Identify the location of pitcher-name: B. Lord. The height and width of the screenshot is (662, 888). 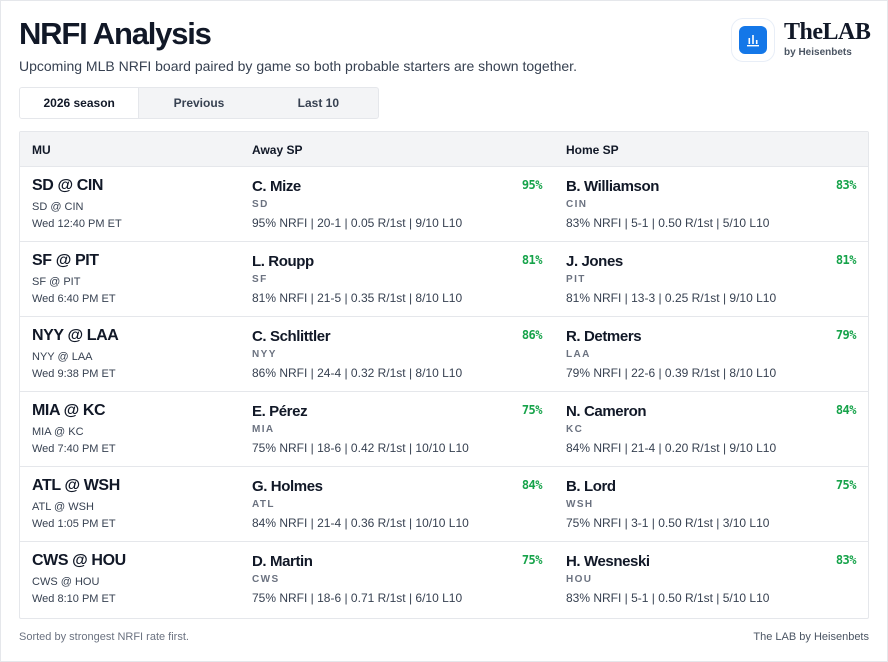
(591, 486).